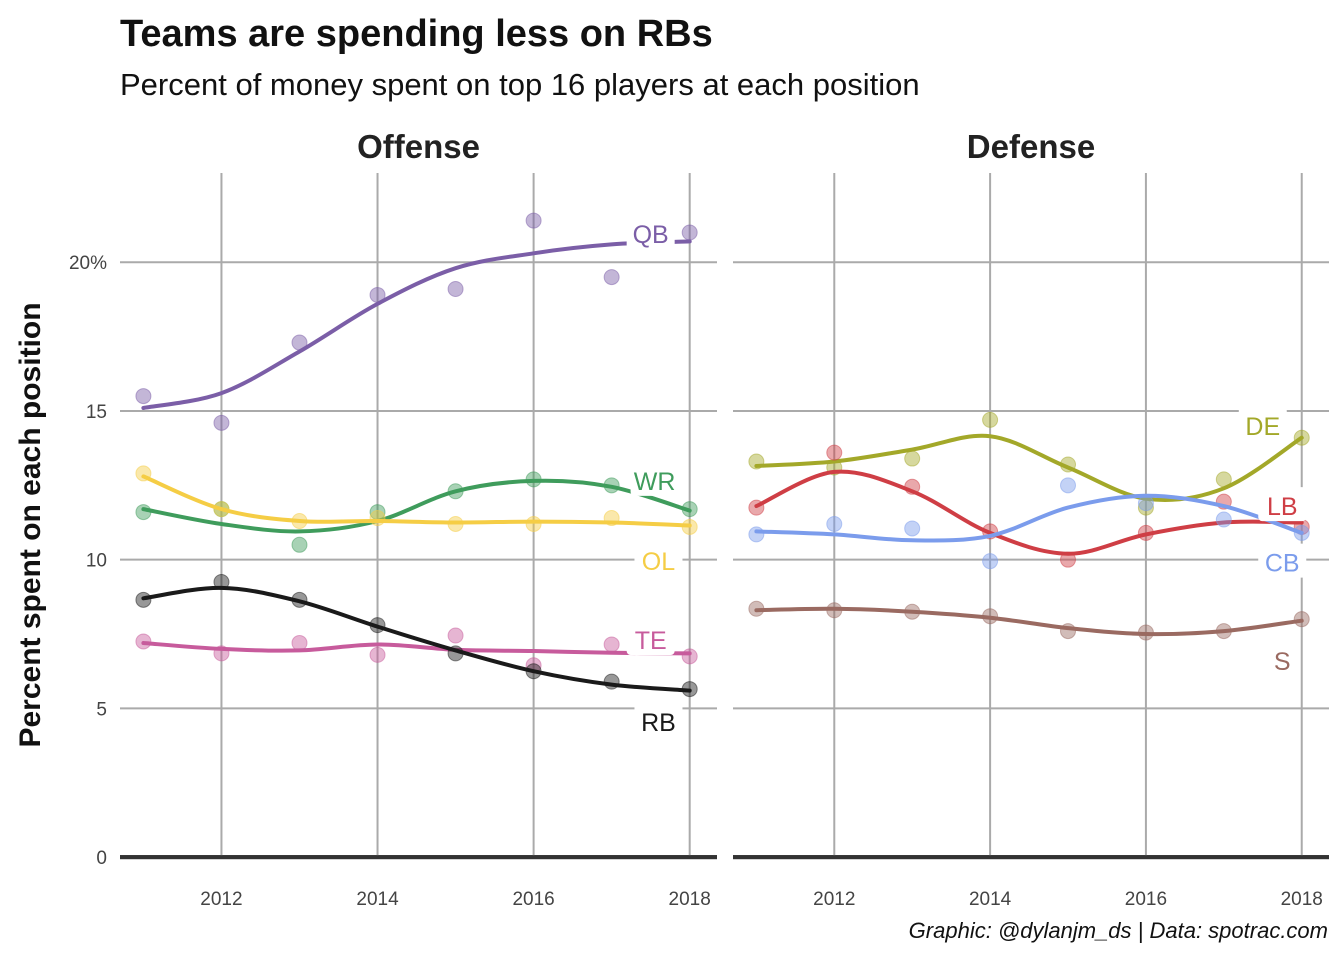 The height and width of the screenshot is (960, 1344). I want to click on series-label-te: TE, so click(651, 641).